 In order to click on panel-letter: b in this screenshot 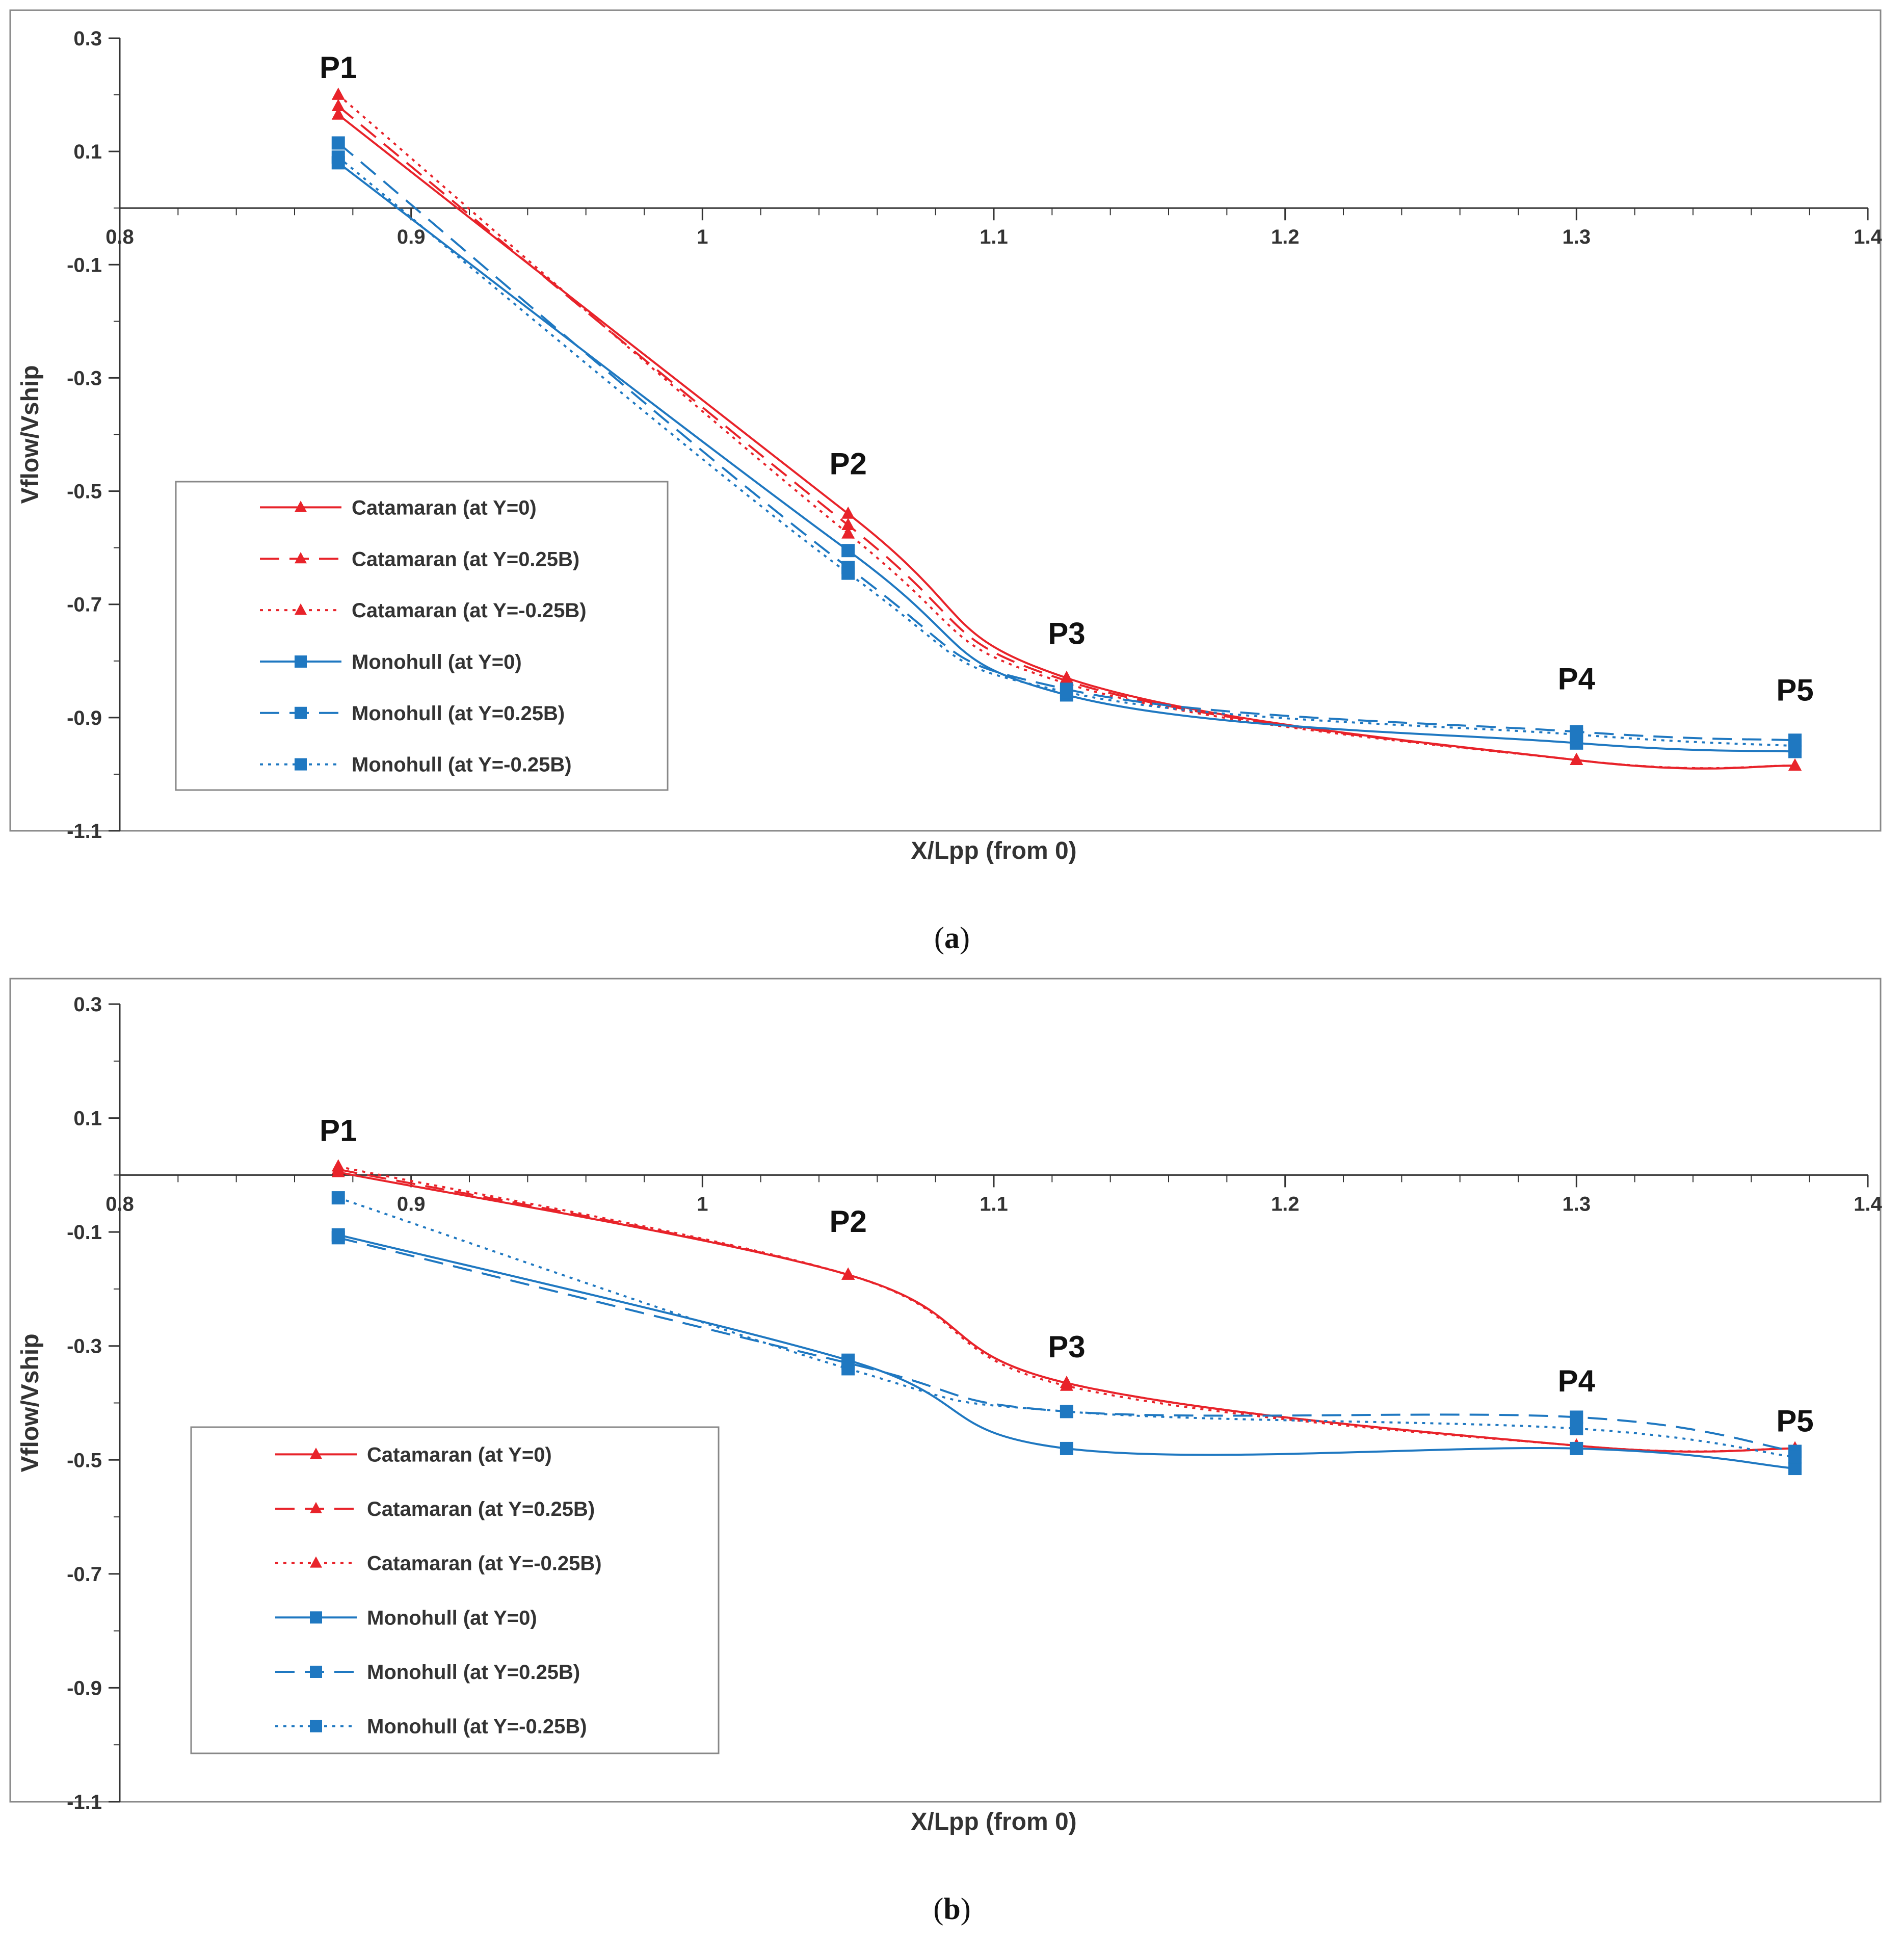, I will do `click(951, 1909)`.